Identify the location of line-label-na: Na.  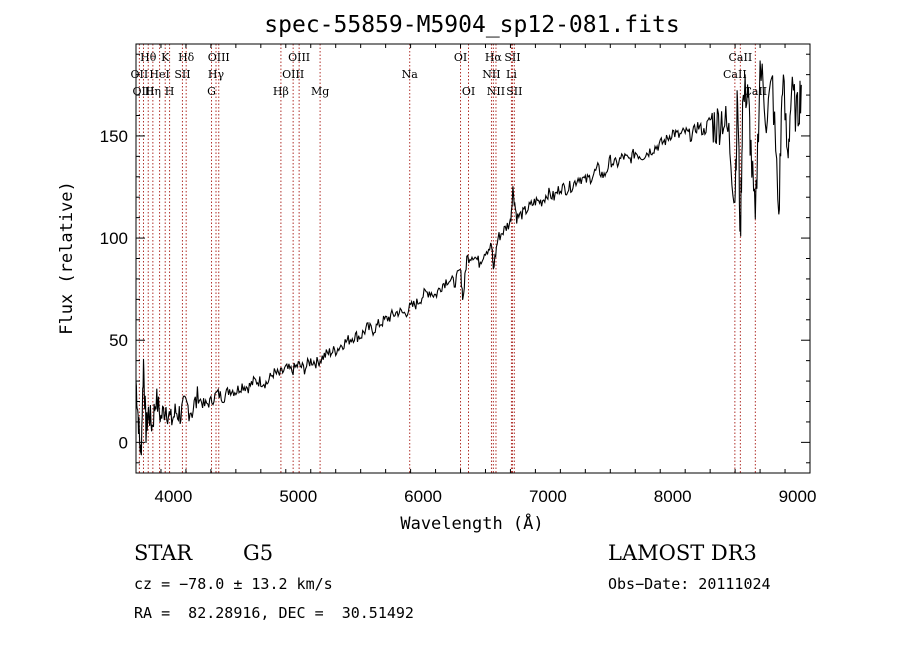
(410, 74).